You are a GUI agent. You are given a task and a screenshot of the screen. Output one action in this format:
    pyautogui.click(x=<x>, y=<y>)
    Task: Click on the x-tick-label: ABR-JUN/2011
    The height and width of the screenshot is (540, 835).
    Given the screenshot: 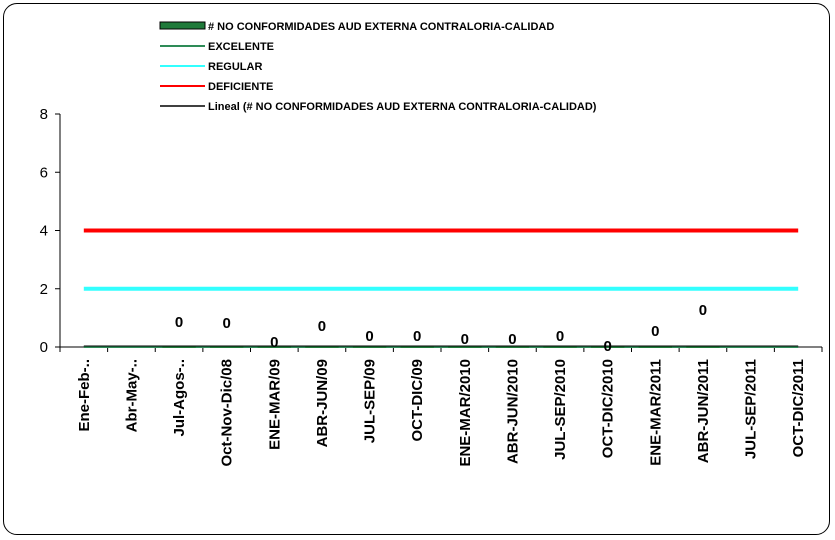 What is the action you would take?
    pyautogui.click(x=703, y=411)
    